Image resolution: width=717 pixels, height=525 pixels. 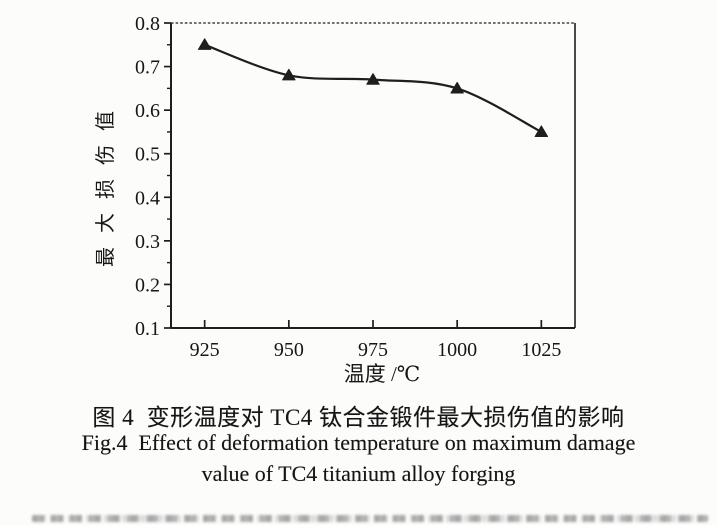 I want to click on x-tick-label: 950, so click(x=289, y=350).